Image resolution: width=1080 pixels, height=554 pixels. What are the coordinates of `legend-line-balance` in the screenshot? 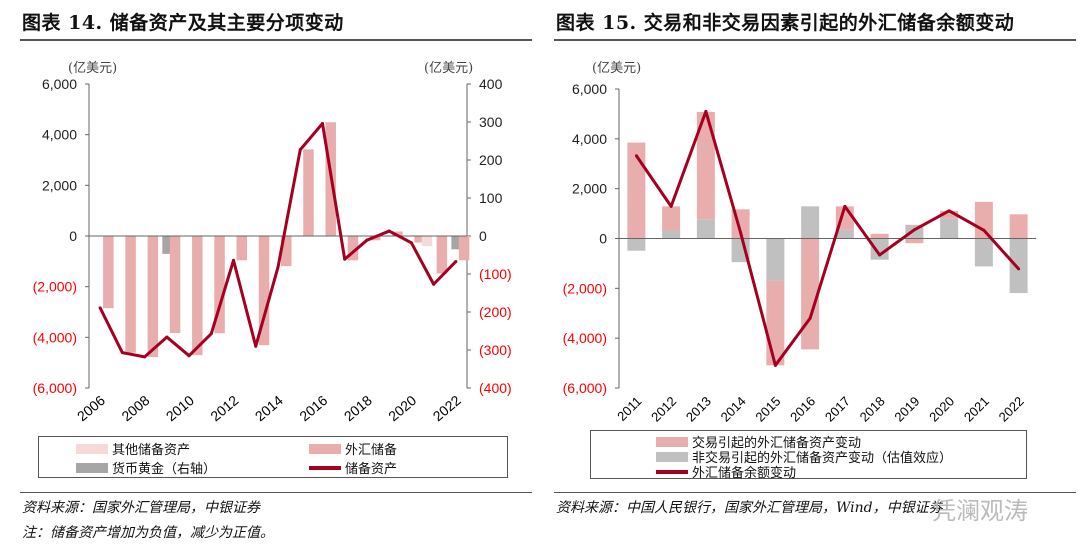 It's located at (672, 471).